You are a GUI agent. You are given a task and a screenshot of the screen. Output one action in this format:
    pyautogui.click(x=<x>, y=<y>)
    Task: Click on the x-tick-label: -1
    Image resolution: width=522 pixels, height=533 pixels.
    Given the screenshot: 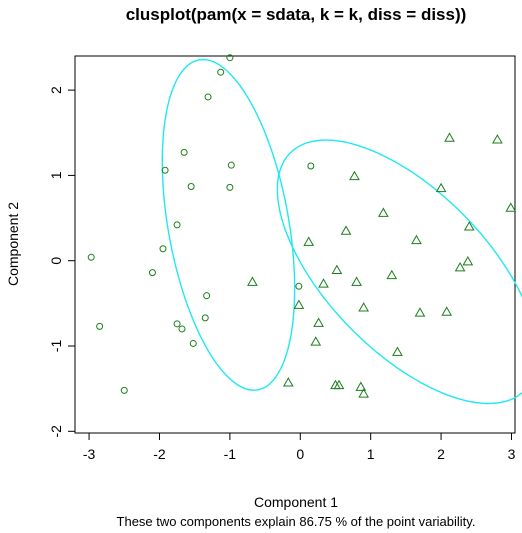 What is the action you would take?
    pyautogui.click(x=230, y=454)
    